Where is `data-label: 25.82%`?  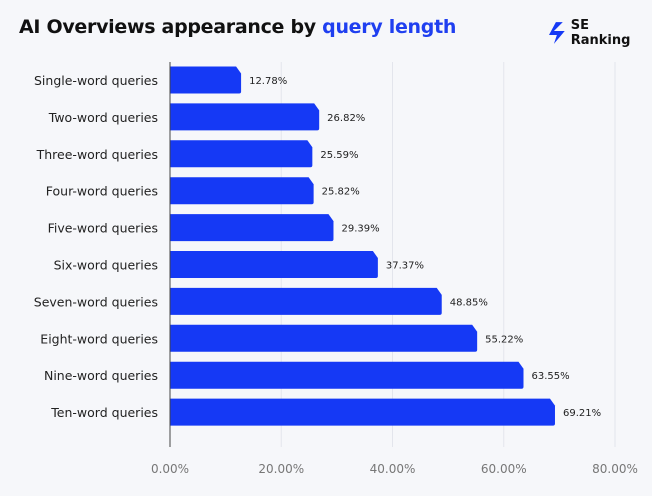 data-label: 25.82% is located at coordinates (341, 192).